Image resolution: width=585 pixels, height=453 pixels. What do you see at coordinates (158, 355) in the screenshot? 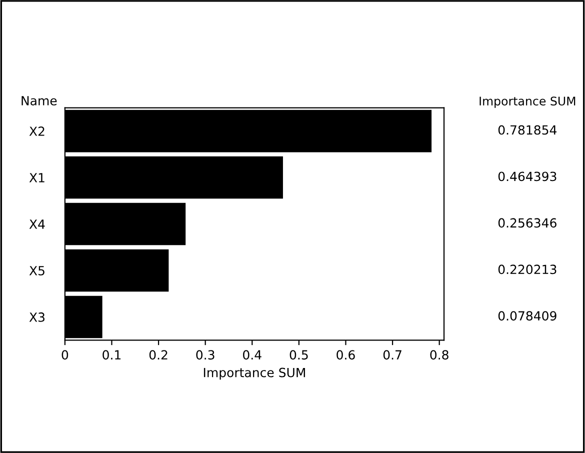
I see `x-tick-label: 0.2` at bounding box center [158, 355].